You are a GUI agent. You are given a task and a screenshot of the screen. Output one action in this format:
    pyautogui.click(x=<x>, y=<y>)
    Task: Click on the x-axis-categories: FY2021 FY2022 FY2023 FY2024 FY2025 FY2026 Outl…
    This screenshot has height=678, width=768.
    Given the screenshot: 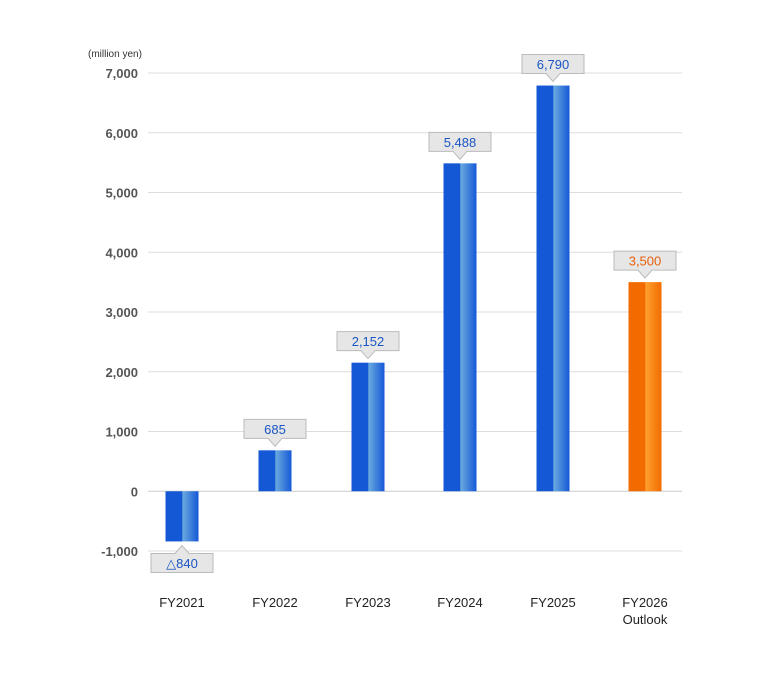 What is the action you would take?
    pyautogui.click(x=413, y=611)
    